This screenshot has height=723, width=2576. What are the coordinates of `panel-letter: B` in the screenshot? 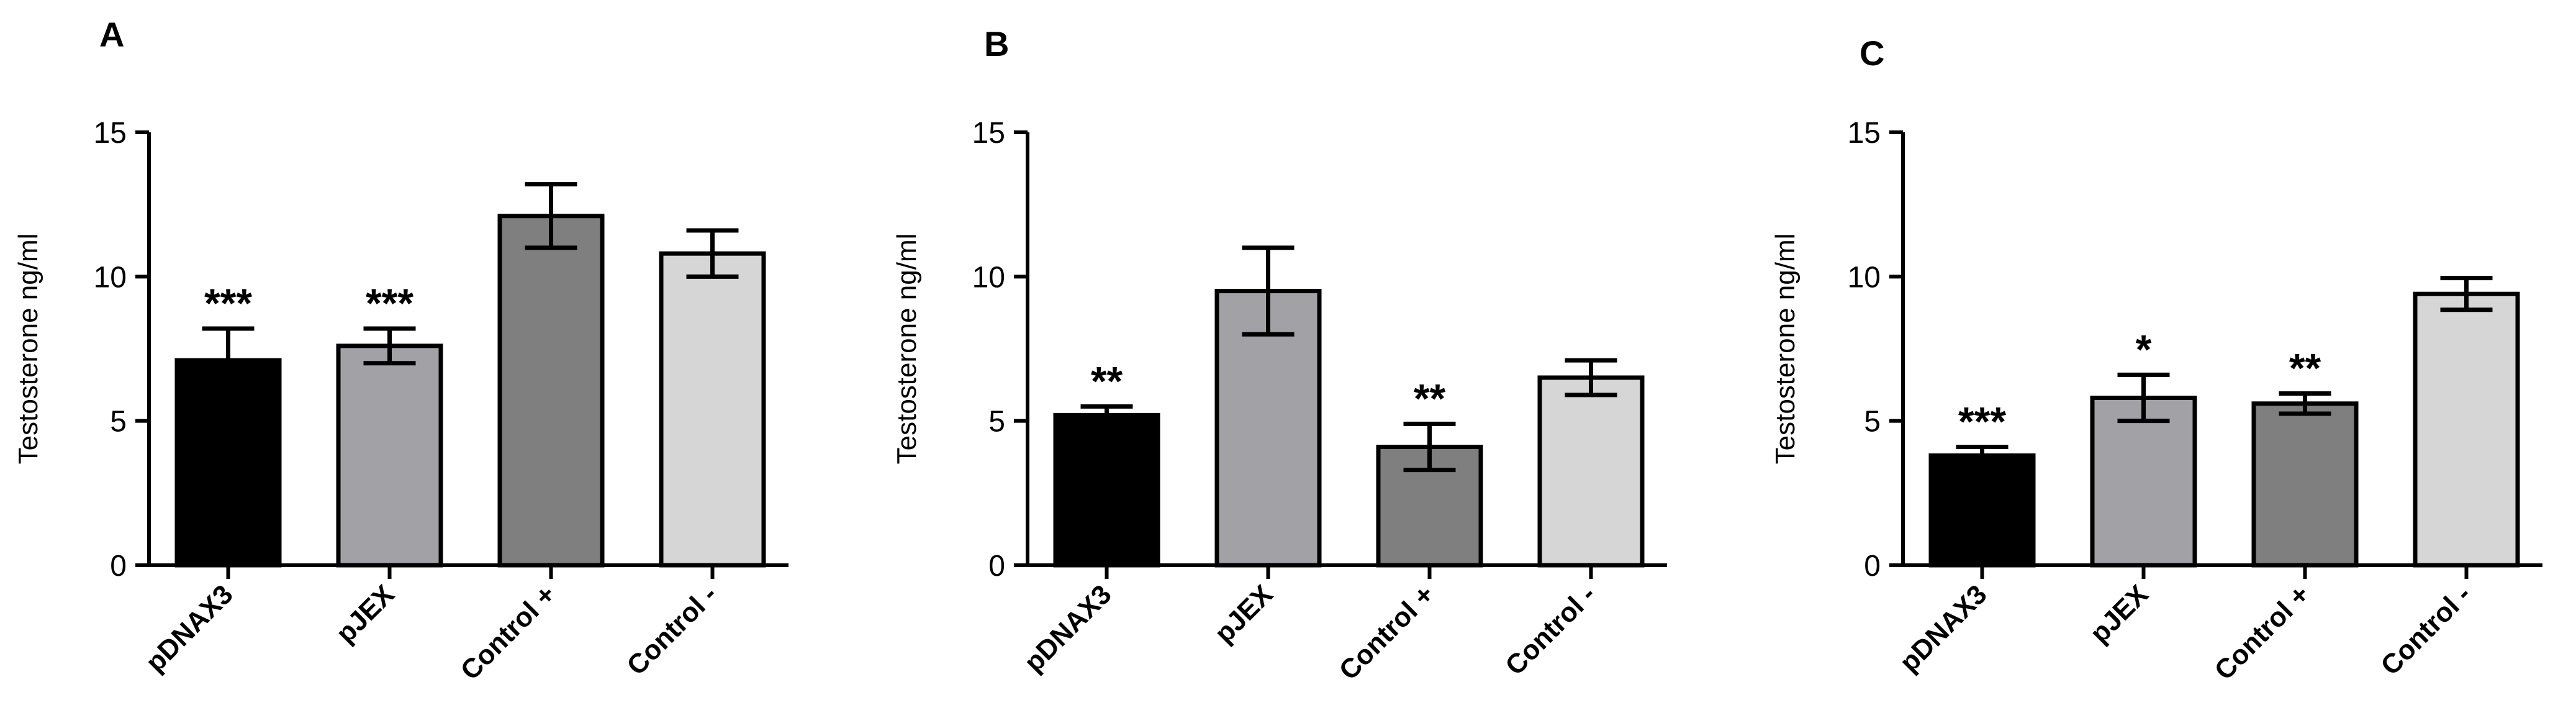 It's located at (996, 43).